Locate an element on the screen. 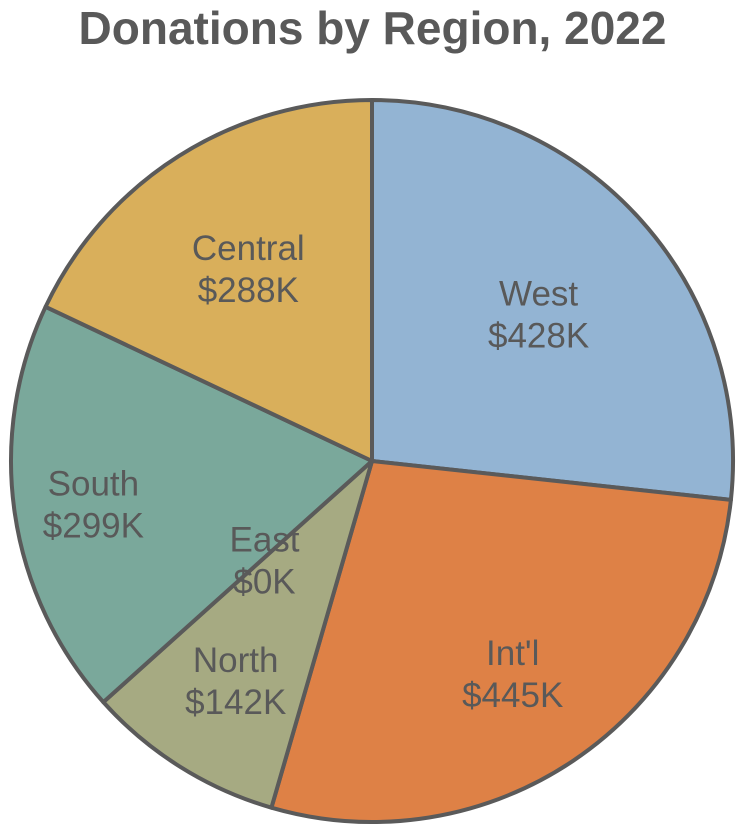 The image size is (745, 828). slice-value-central: $288K is located at coordinates (248, 290).